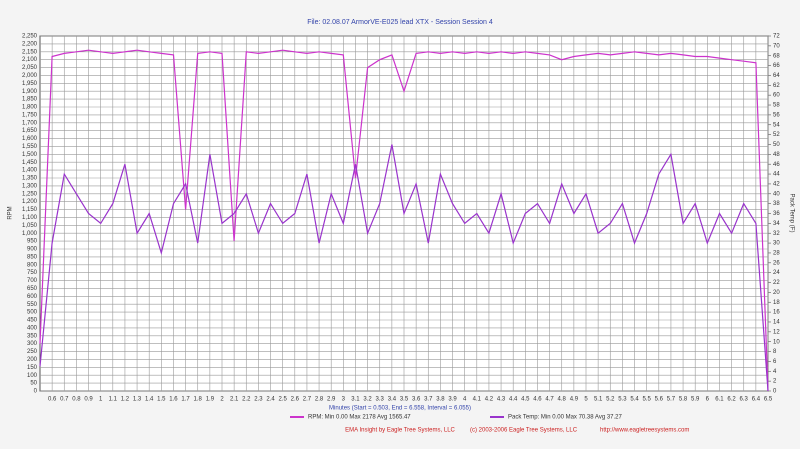 Image resolution: width=800 pixels, height=449 pixels. I want to click on y2-tick-label: 6, so click(775, 362).